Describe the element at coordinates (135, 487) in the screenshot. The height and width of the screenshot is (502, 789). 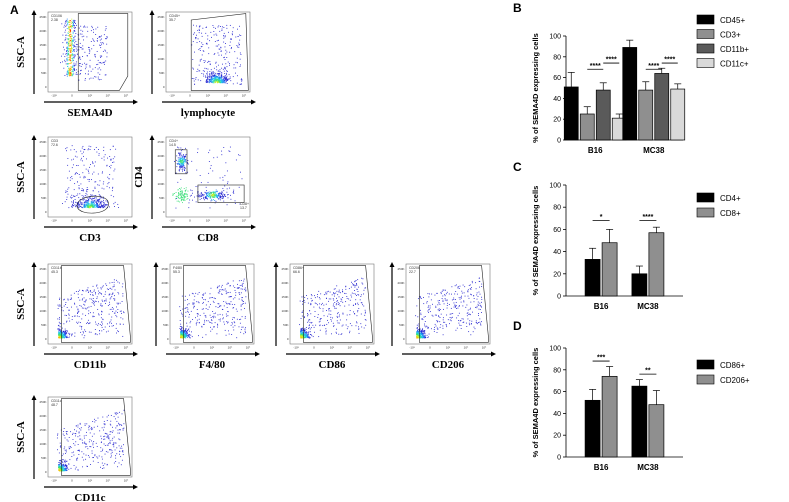
I see `x-arrowhead` at that location.